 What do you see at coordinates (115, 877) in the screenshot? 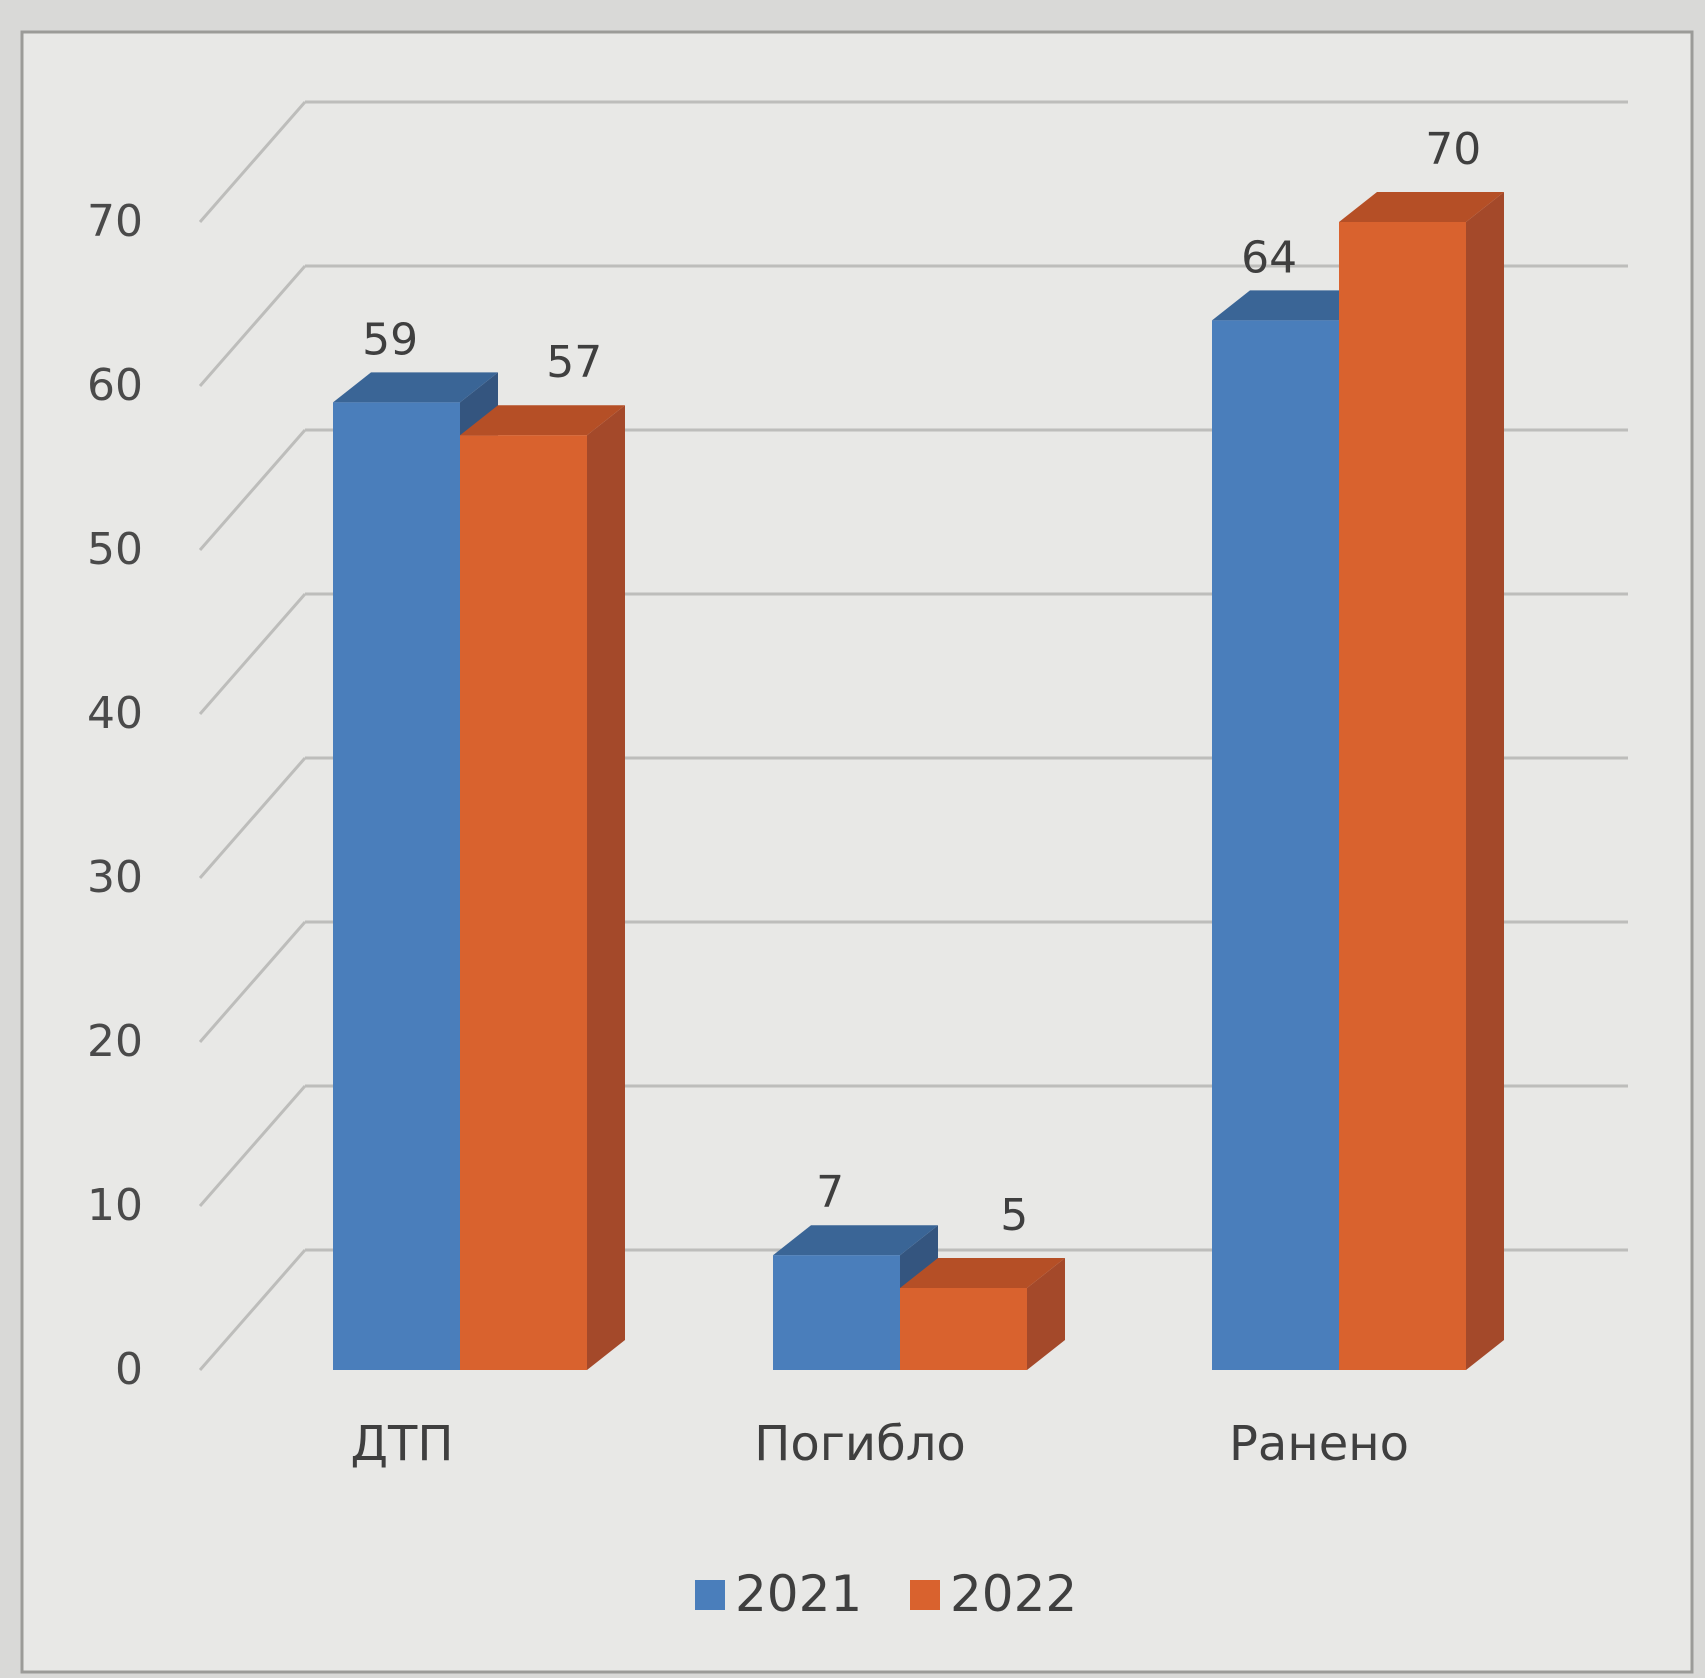
I see `y-tick-label: 30` at bounding box center [115, 877].